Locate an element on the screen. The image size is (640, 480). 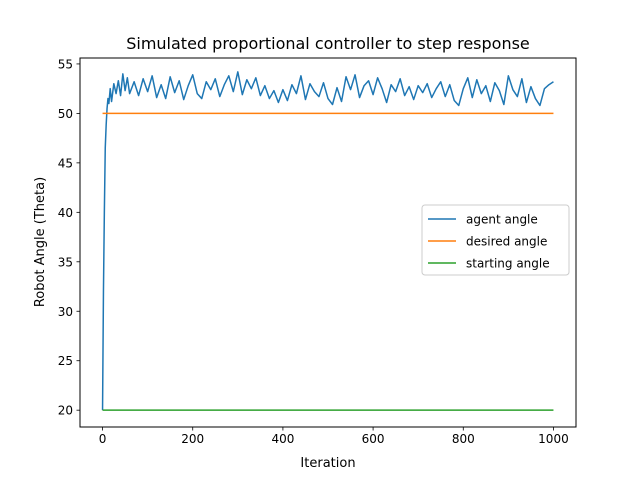
legend-box is located at coordinates (495, 240).